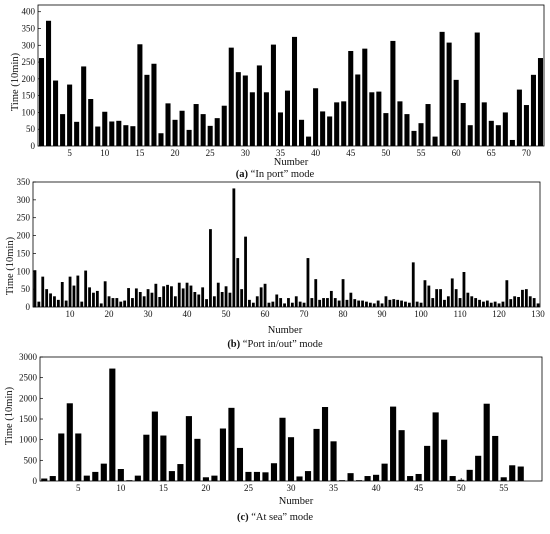  I want to click on y-tick-label: 250, so click(29, 62).